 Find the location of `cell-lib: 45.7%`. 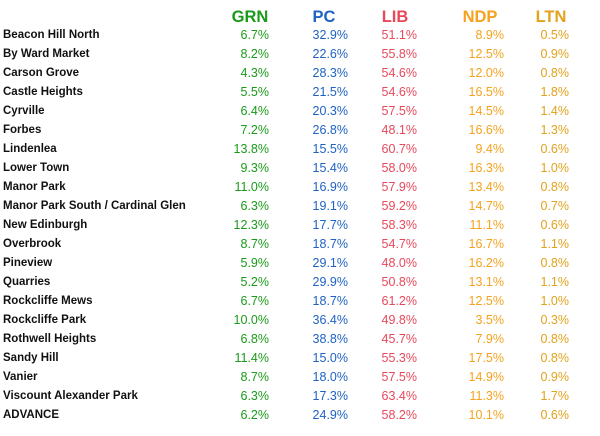

cell-lib: 45.7% is located at coordinates (399, 339).